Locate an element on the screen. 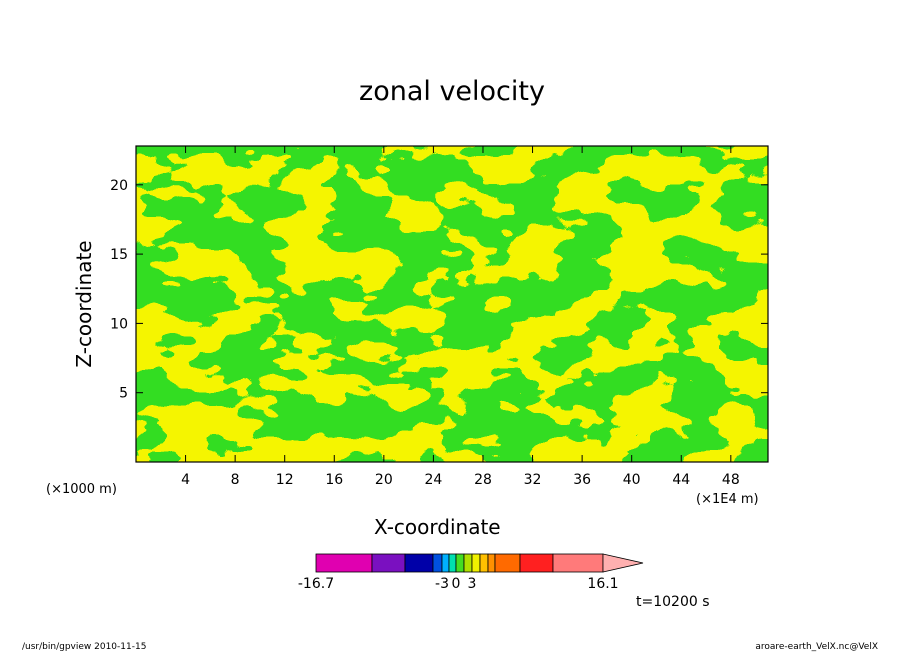  colorbar-extend-arrow is located at coordinates (623, 563).